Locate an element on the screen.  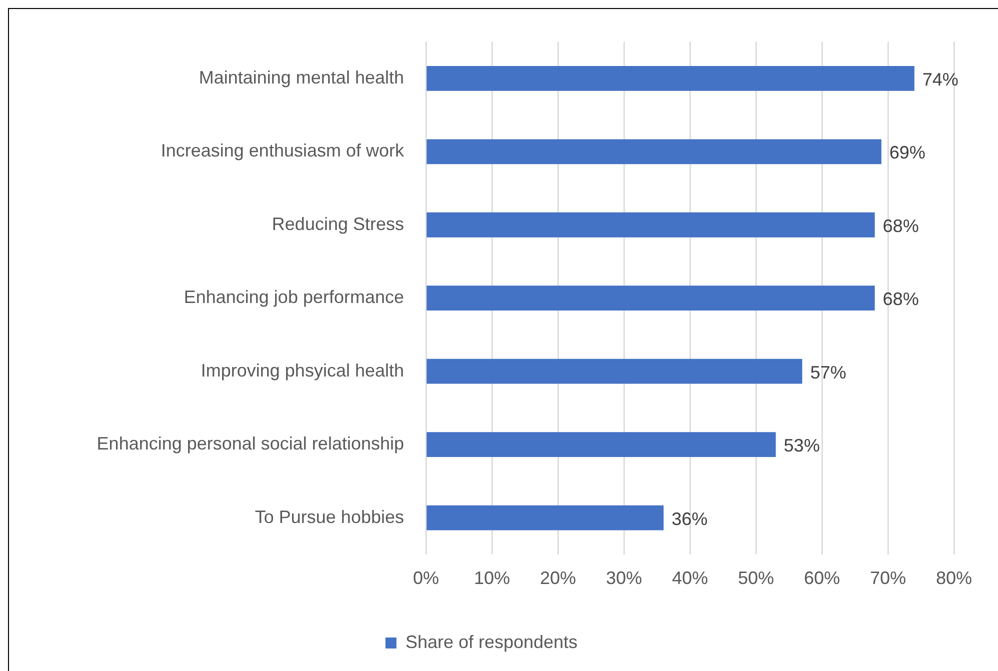
x-tick-label: 60% is located at coordinates (822, 578).